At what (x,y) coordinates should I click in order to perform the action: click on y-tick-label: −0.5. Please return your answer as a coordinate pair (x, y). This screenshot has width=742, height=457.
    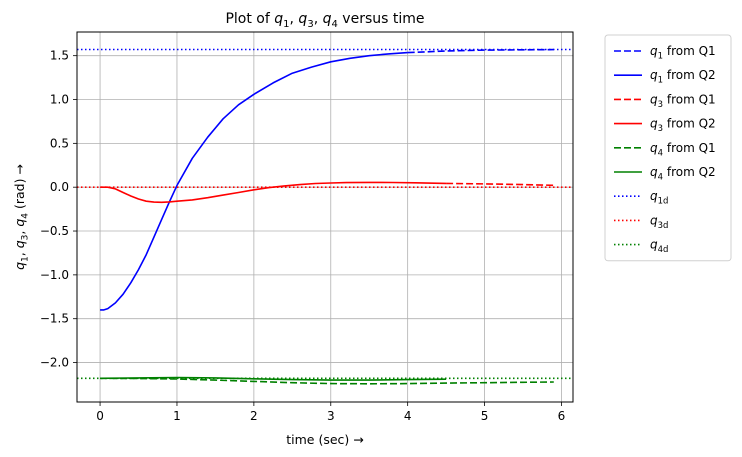
    Looking at the image, I should click on (54, 231).